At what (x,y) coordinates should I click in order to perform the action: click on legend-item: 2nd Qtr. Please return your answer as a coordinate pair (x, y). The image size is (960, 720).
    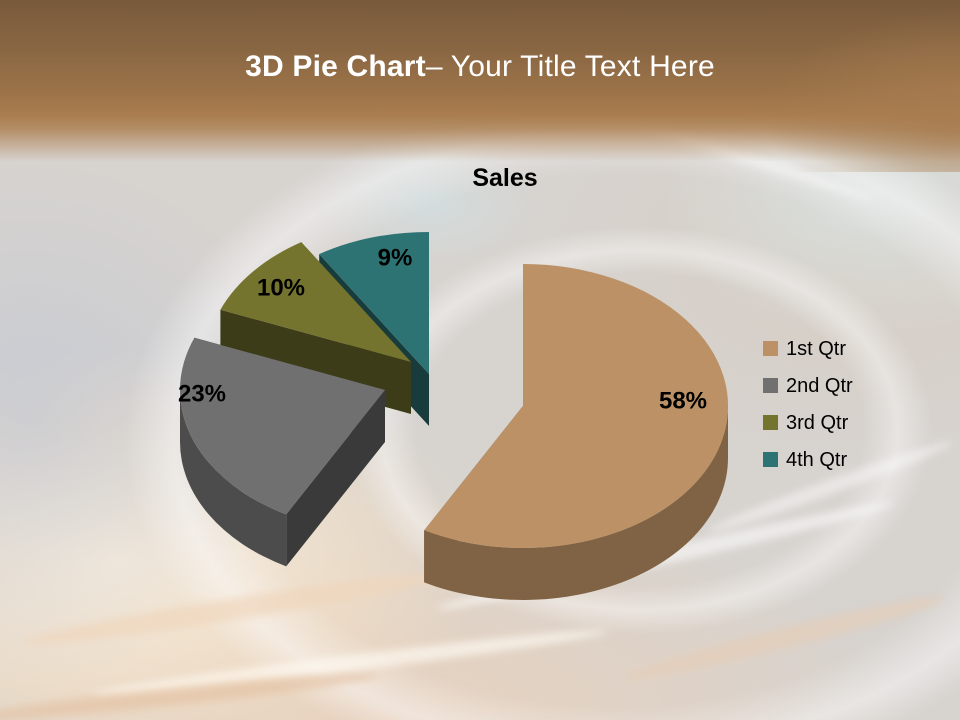
    Looking at the image, I should click on (808, 385).